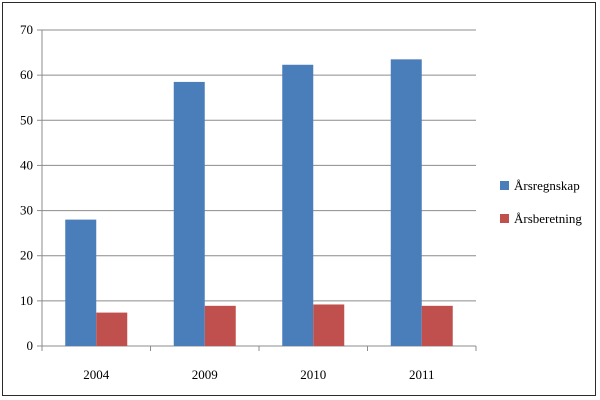 Image resolution: width=600 pixels, height=400 pixels. I want to click on y-tick-label: 40, so click(26, 164).